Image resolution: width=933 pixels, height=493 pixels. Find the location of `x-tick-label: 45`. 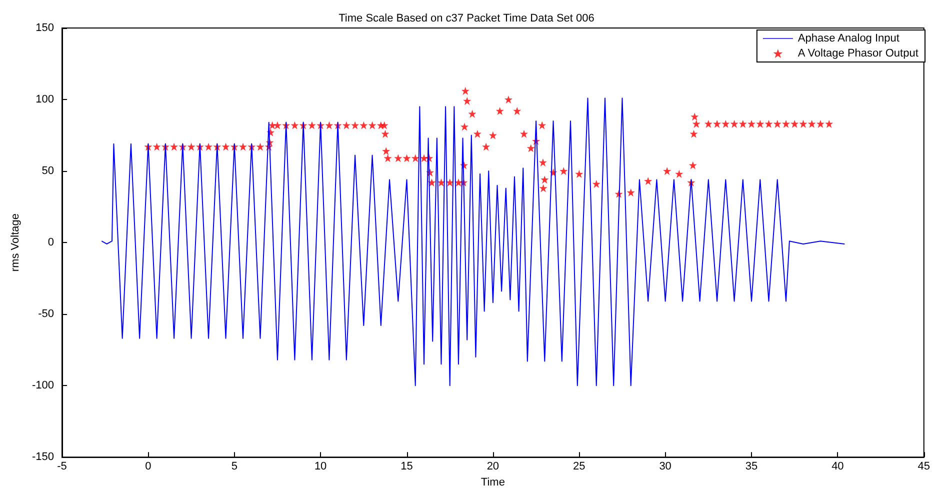

x-tick-label: 45 is located at coordinates (924, 466).